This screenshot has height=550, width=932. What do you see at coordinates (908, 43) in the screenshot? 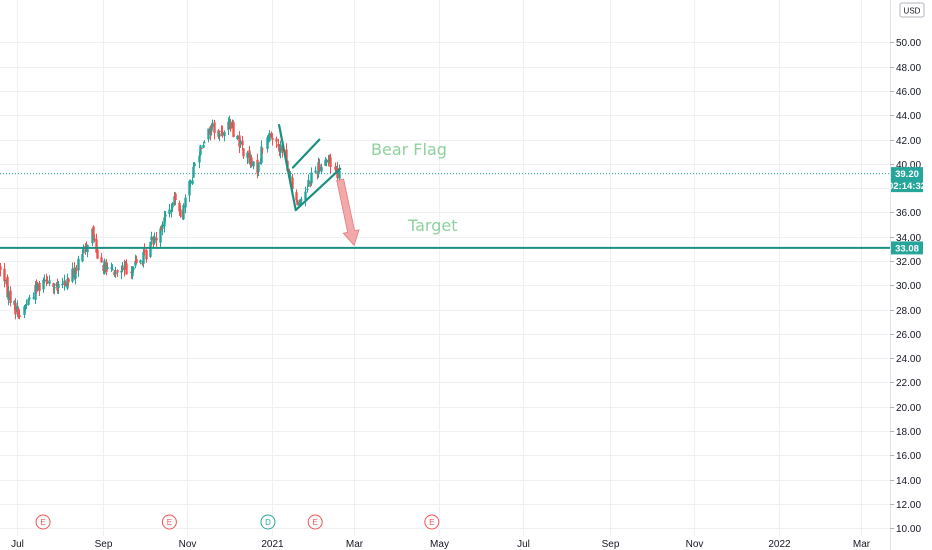
I see `y-tick-label: 50.00` at bounding box center [908, 43].